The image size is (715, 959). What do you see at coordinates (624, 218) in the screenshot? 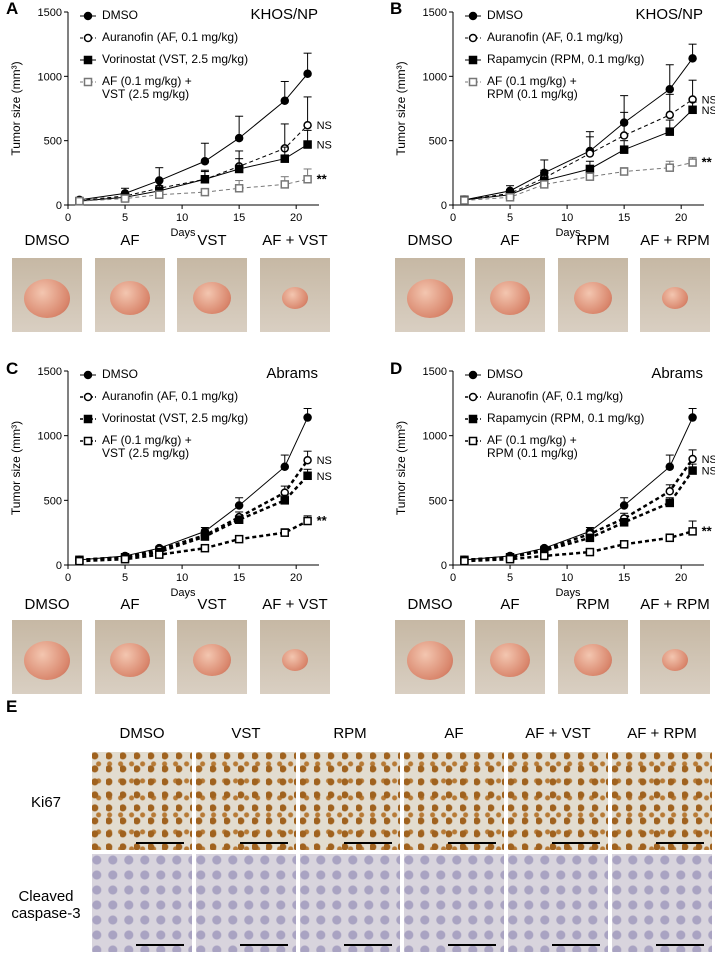
I see `x-tick-label: 15` at bounding box center [624, 218].